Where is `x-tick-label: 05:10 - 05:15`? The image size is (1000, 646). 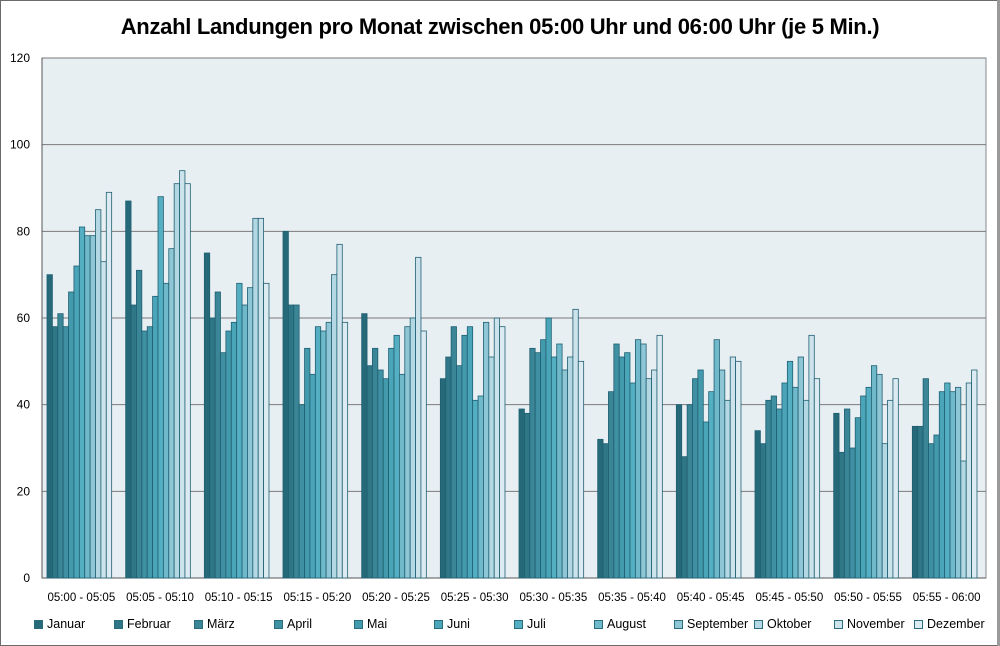 x-tick-label: 05:10 - 05:15 is located at coordinates (239, 598).